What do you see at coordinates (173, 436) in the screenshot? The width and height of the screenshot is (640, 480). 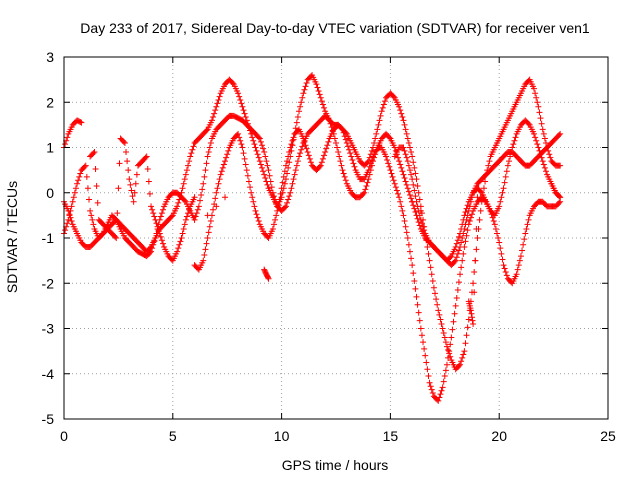 I see `x-tick-label: 5` at bounding box center [173, 436].